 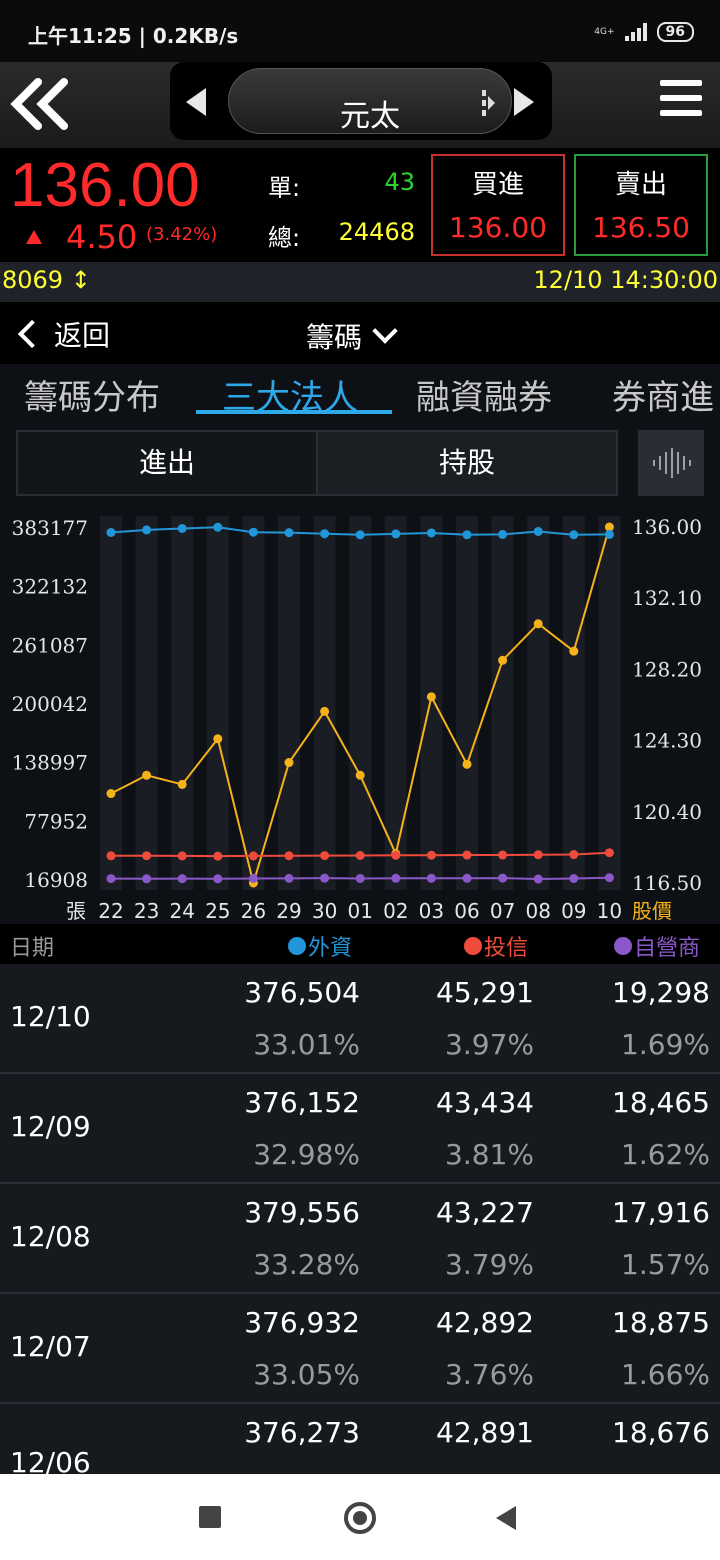 I want to click on table-row: 12/06 376,273 42,891 18,676, so click(x=360, y=1439).